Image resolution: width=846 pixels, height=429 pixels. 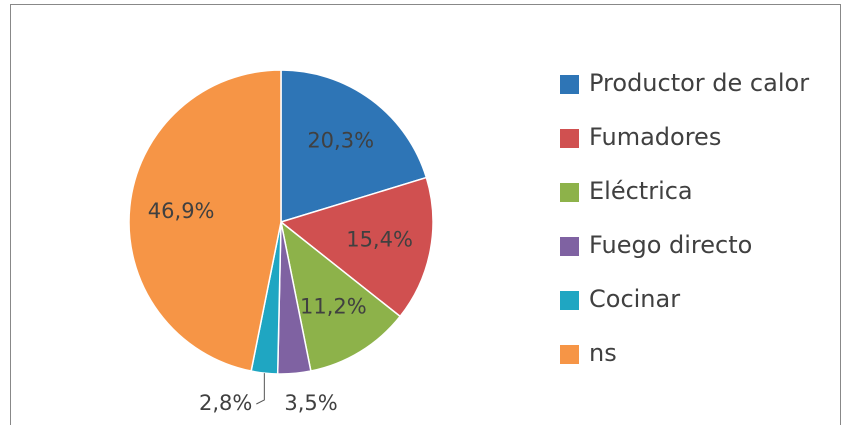 I want to click on legend-label: Fuego directo, so click(x=670, y=245).